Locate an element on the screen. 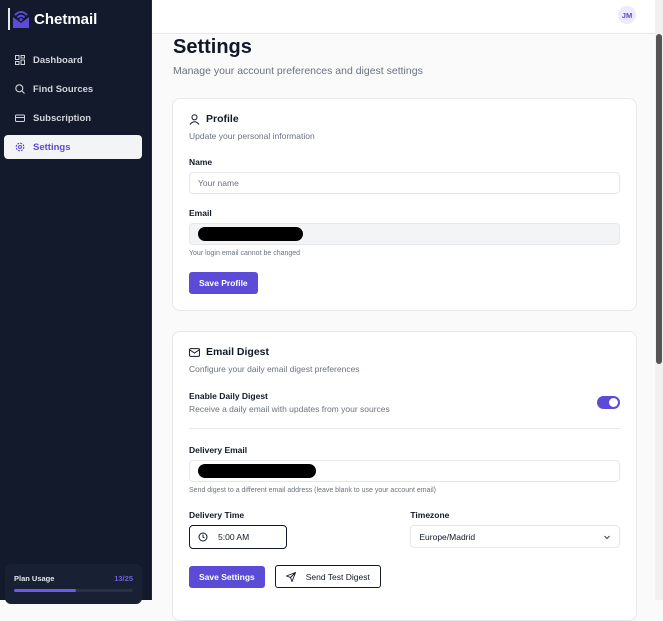 This screenshot has width=663, height=621. delivery-time-input: 5:00 AM is located at coordinates (238, 537).